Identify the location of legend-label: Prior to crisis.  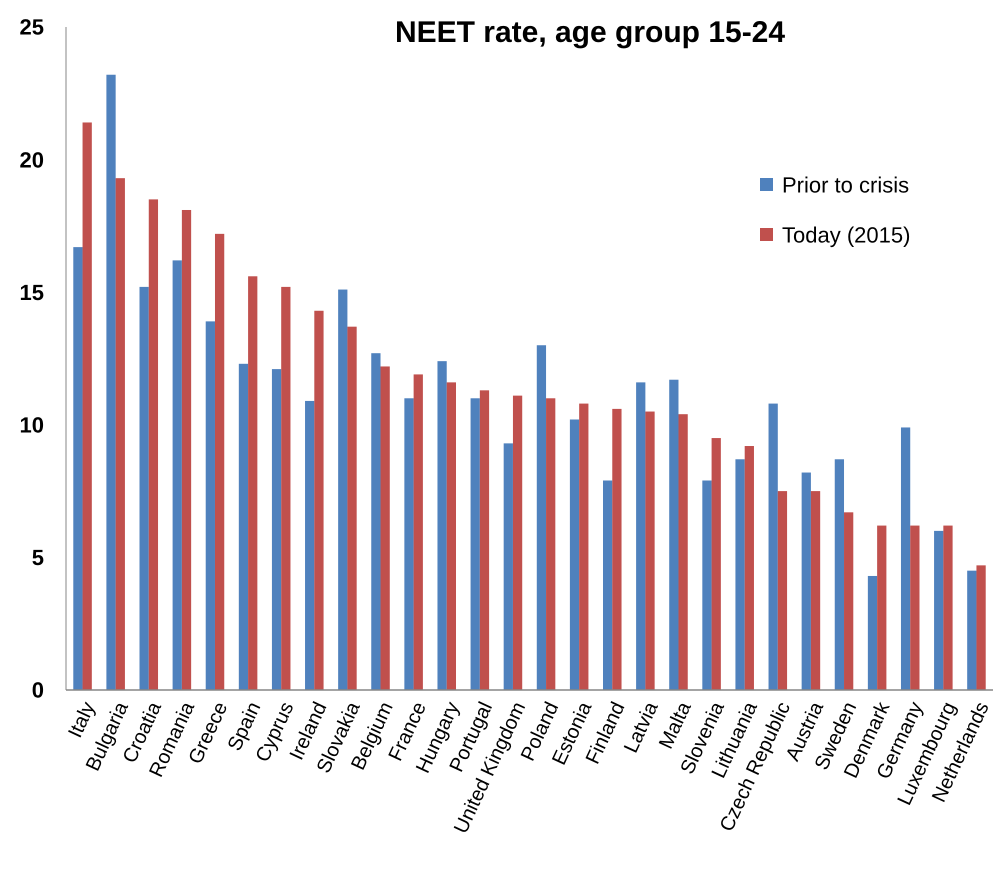
(846, 185).